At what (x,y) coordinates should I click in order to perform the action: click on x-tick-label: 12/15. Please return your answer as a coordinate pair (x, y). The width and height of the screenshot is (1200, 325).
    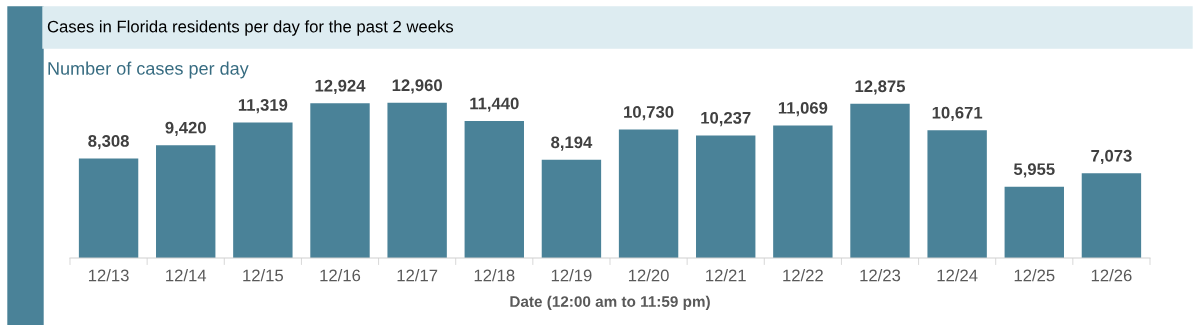
    Looking at the image, I should click on (263, 275).